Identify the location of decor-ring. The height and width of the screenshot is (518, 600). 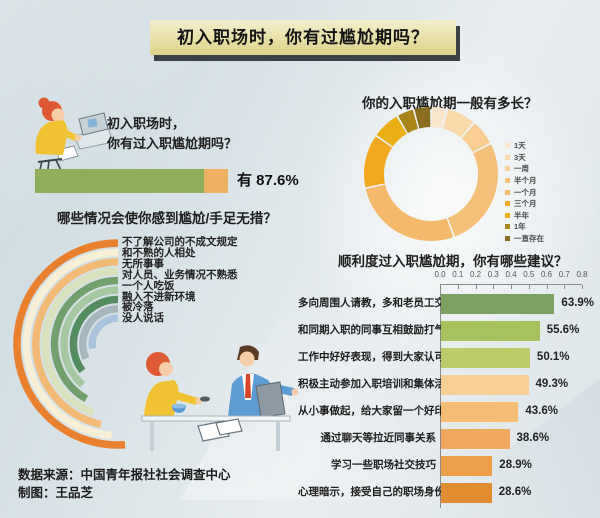
(70, 344).